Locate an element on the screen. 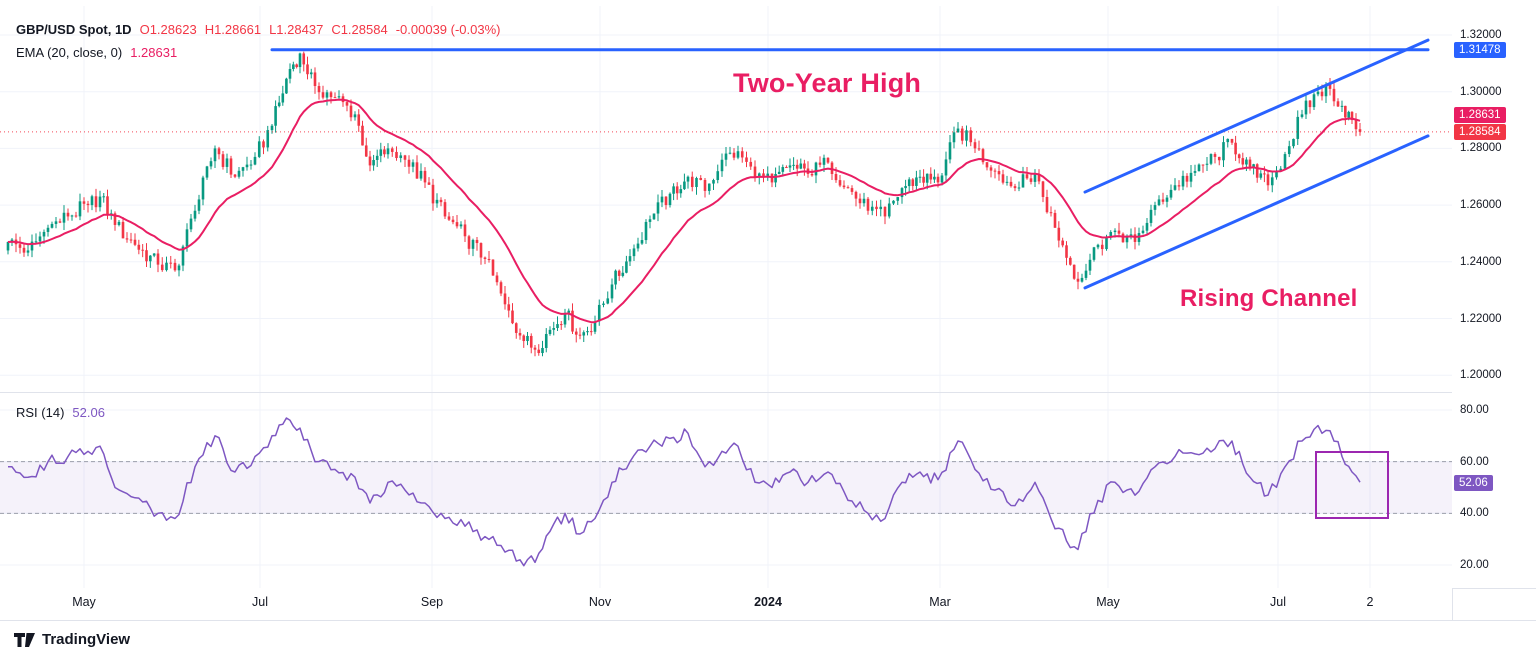  ohlc-low: L1.28437 is located at coordinates (296, 29).